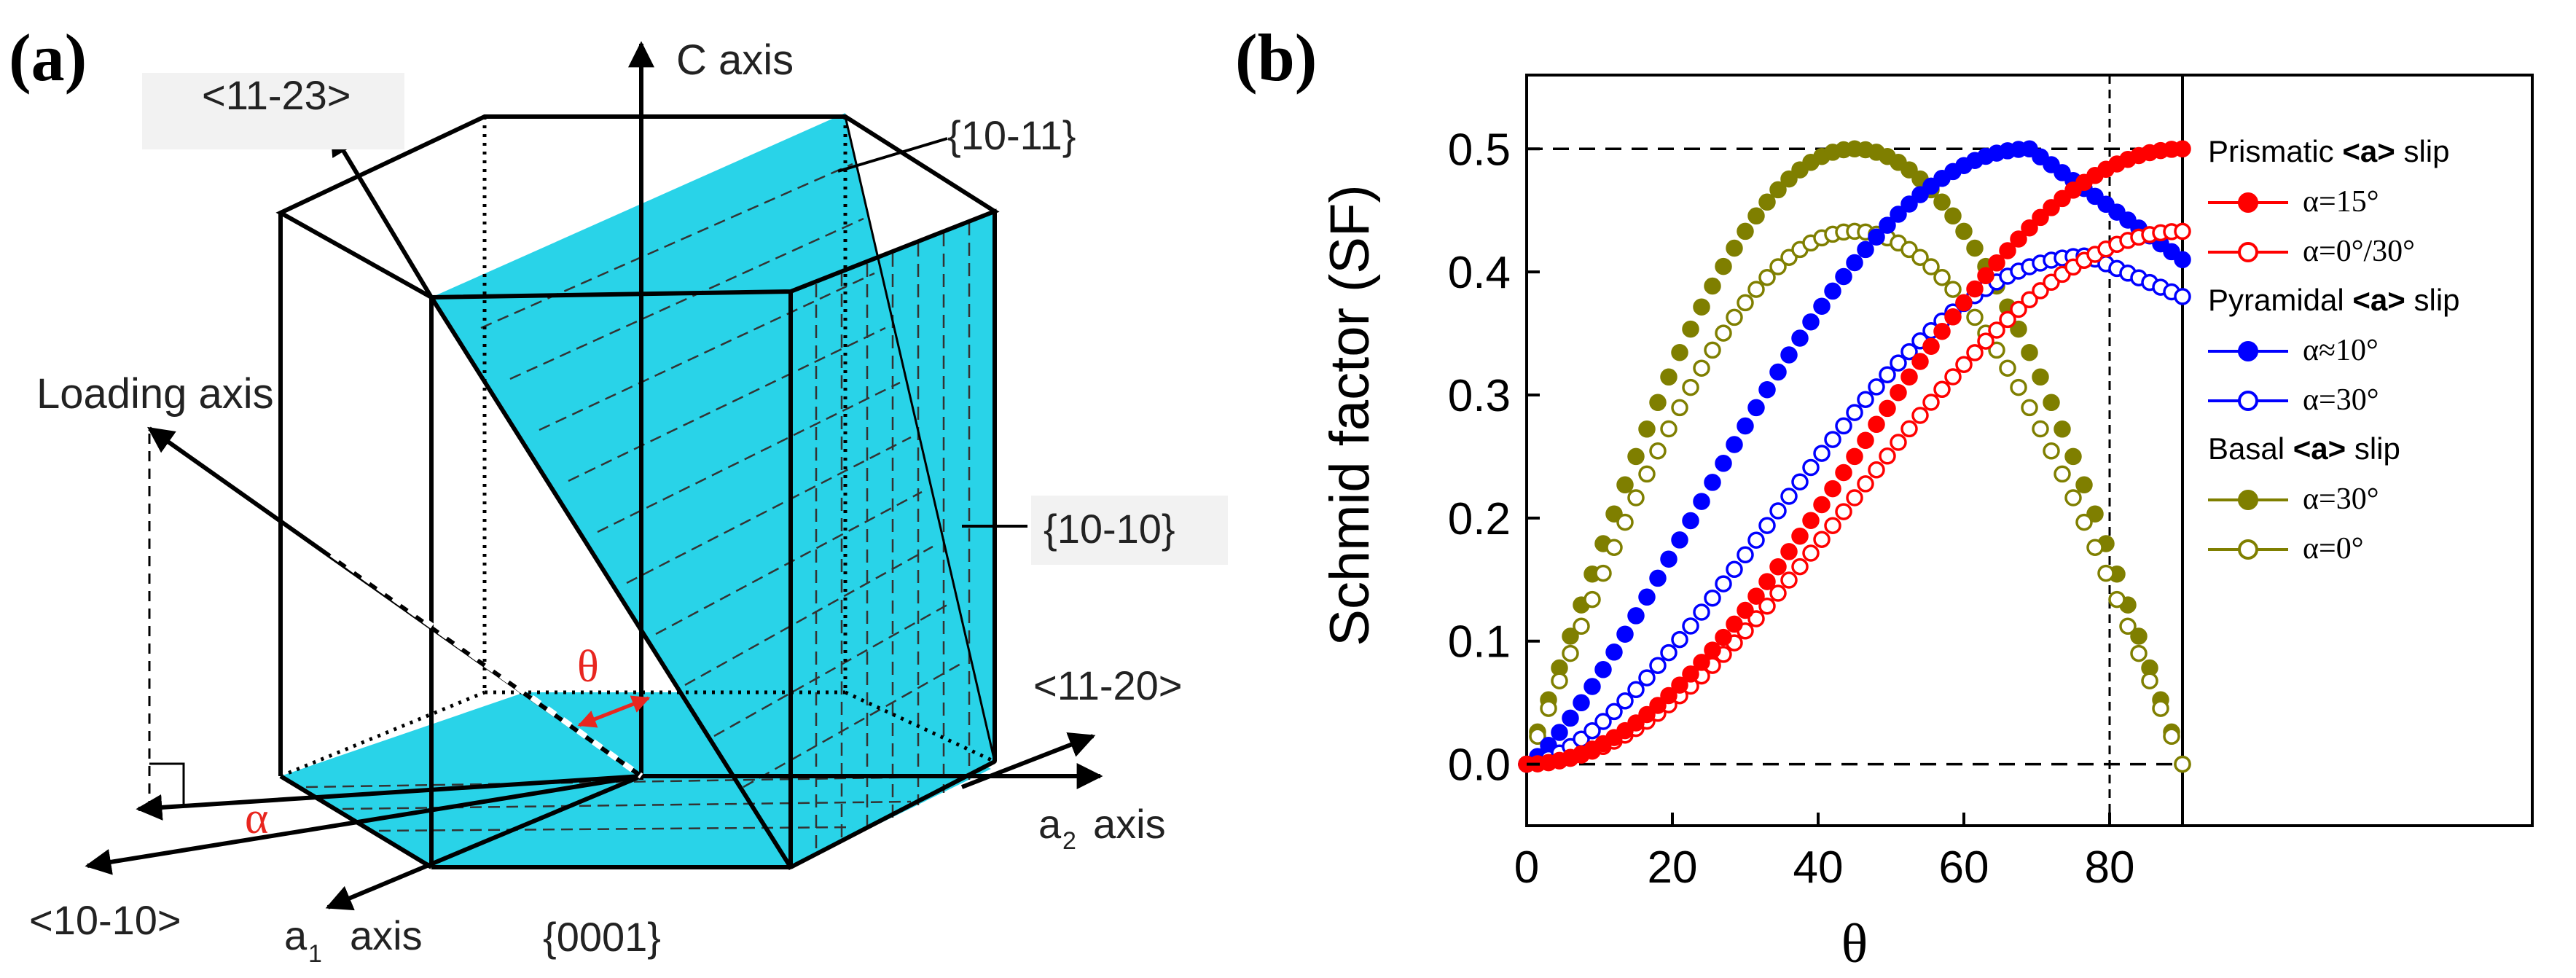  What do you see at coordinates (389, 797) in the screenshot?
I see `projection-line` at bounding box center [389, 797].